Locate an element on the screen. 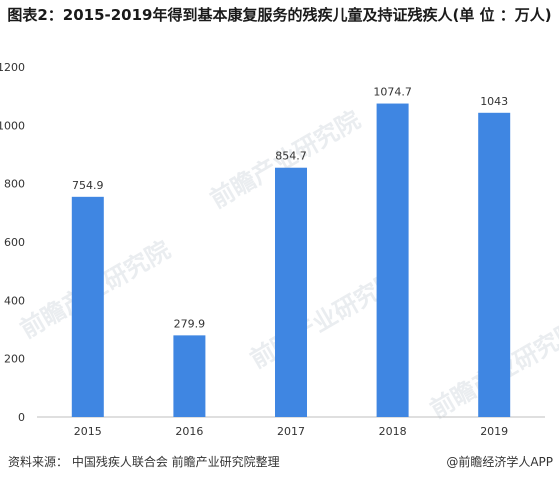 The width and height of the screenshot is (559, 483). bar-2016 is located at coordinates (189, 376).